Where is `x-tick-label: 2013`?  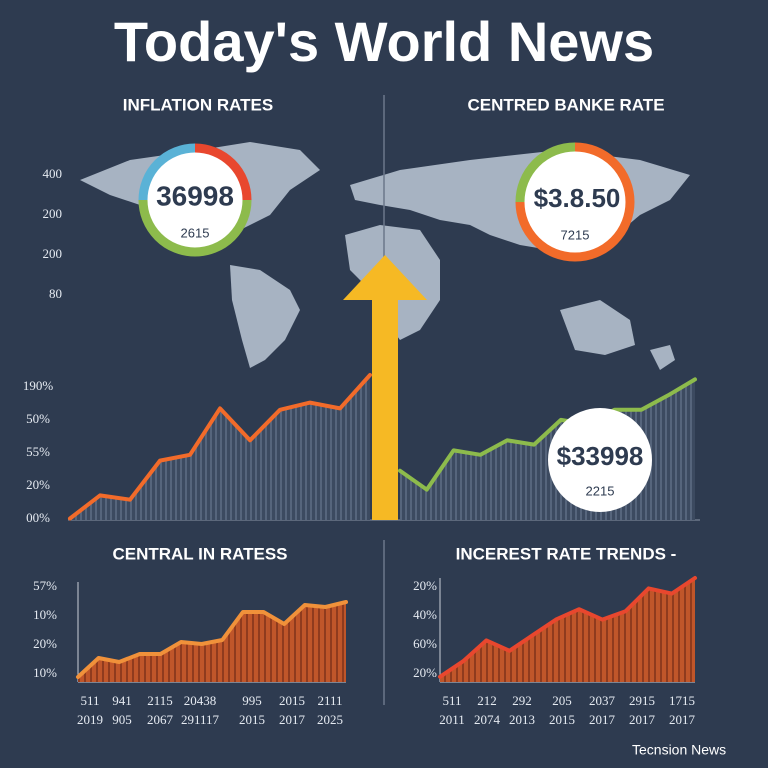
x-tick-label: 2013 is located at coordinates (522, 719).